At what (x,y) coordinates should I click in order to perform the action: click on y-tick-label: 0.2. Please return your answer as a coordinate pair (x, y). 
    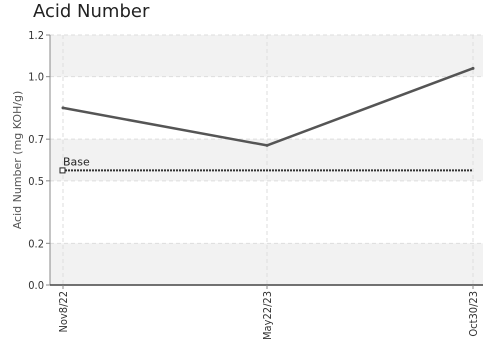
    Looking at the image, I should click on (36, 243).